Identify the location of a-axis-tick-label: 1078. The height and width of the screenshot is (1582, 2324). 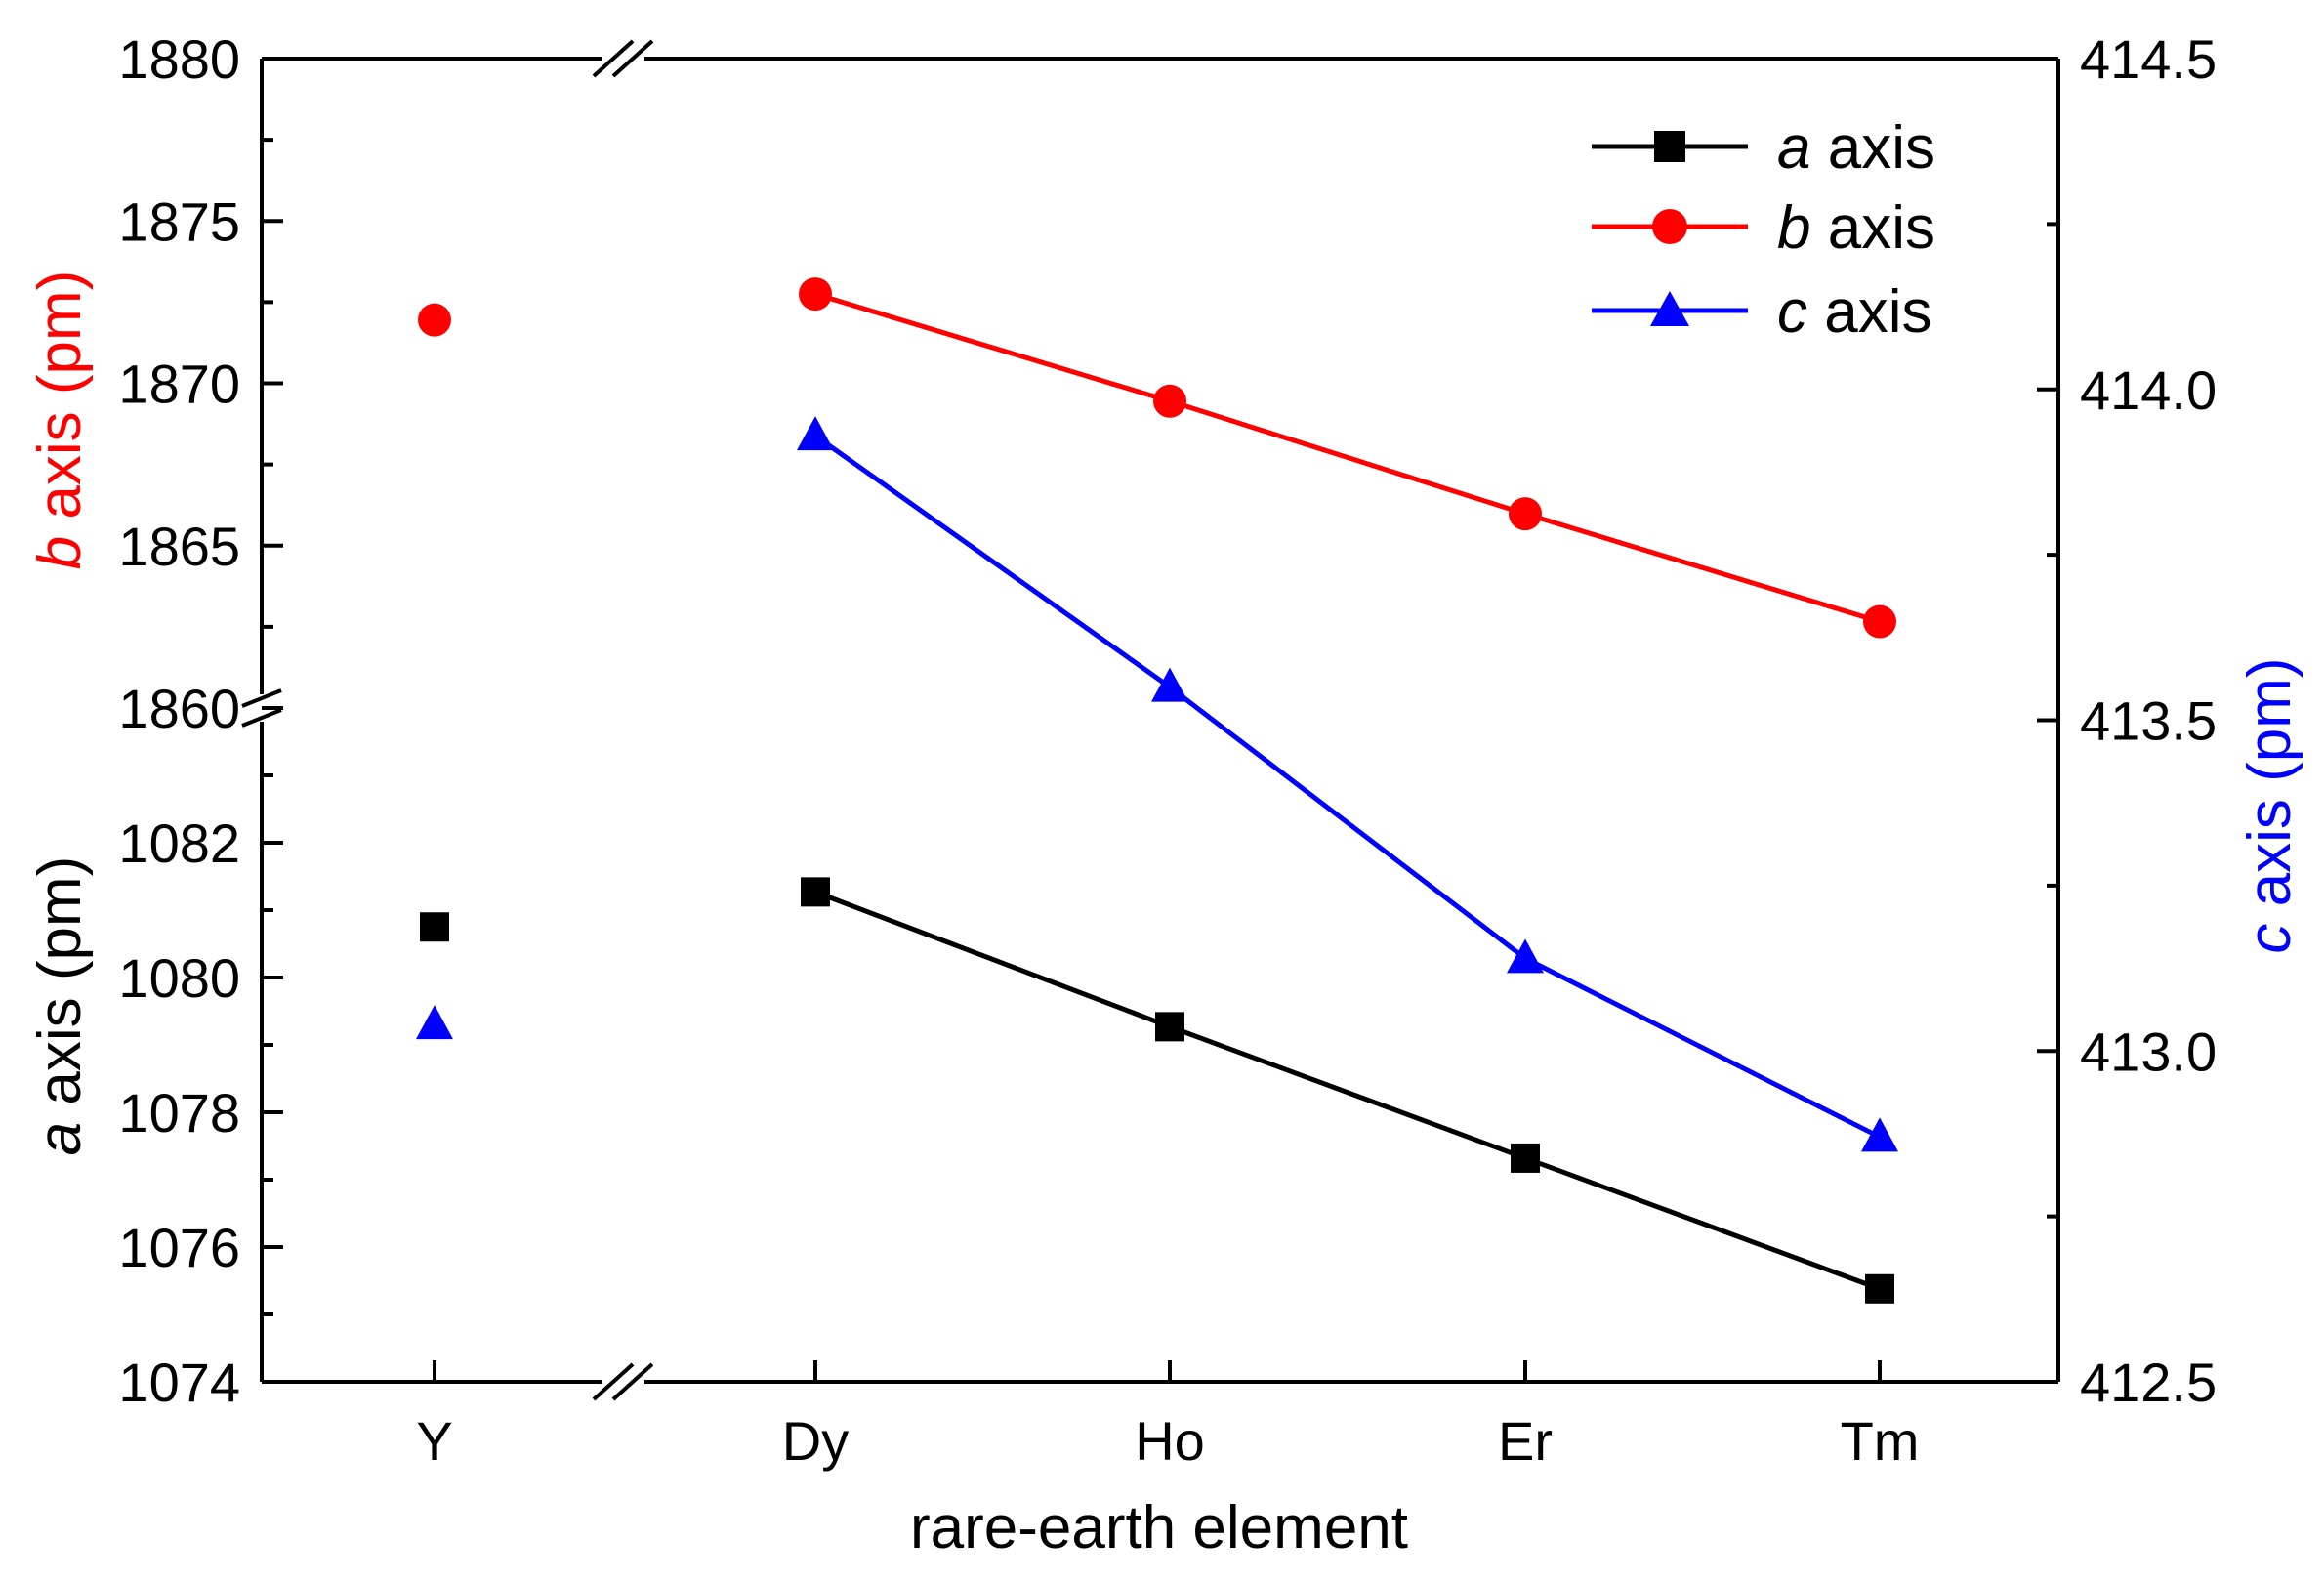
(179, 1113).